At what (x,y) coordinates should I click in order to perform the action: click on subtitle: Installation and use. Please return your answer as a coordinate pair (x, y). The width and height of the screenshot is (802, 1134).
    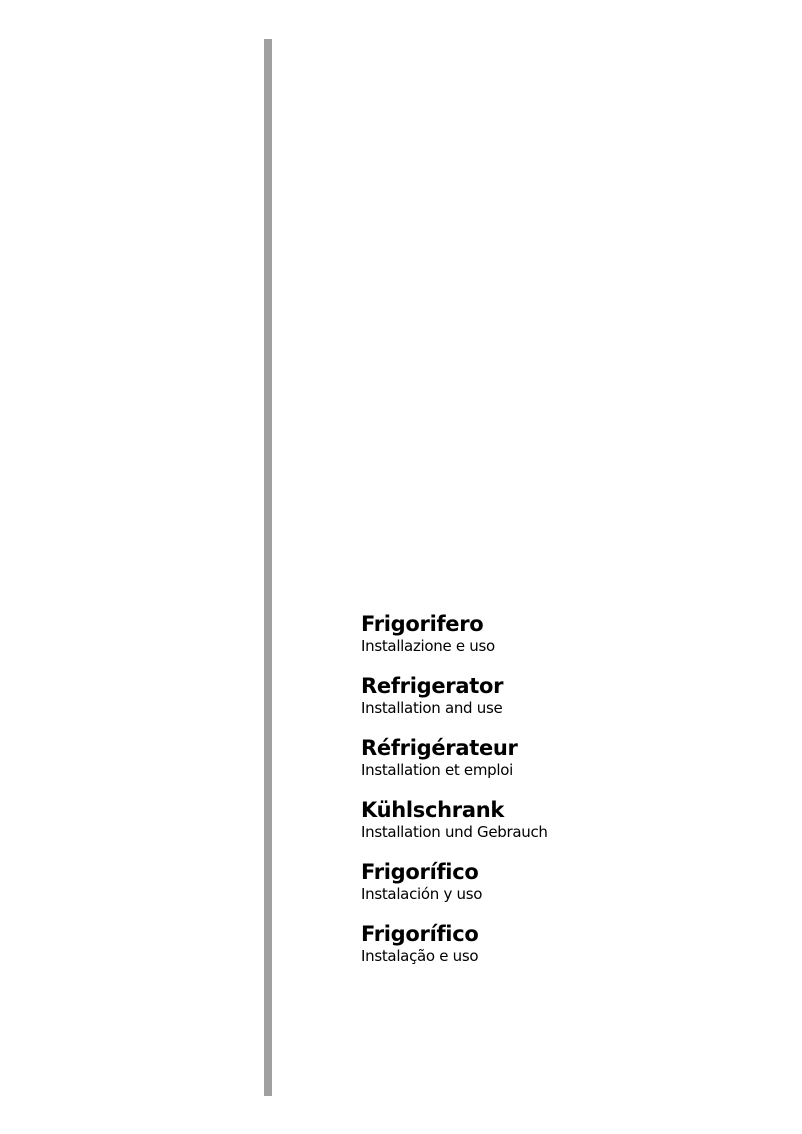
    Looking at the image, I should click on (432, 708).